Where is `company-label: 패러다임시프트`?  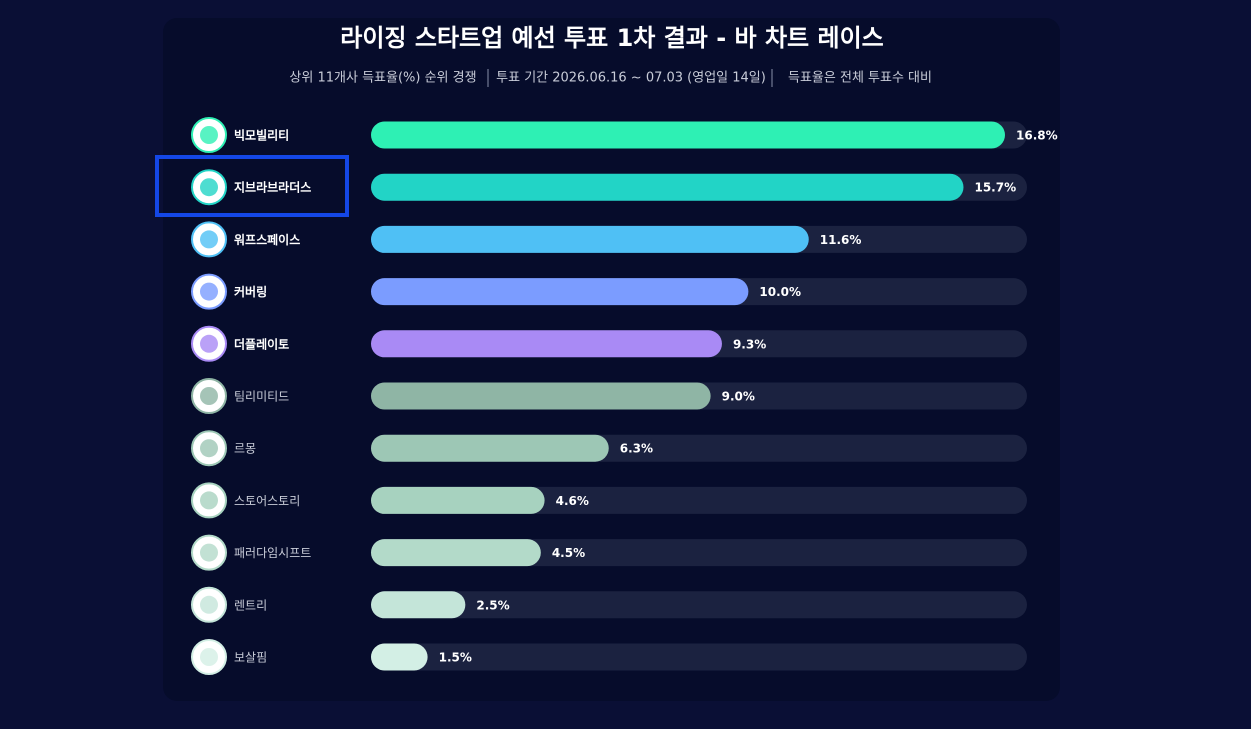
company-label: 패러다임시프트 is located at coordinates (272, 553).